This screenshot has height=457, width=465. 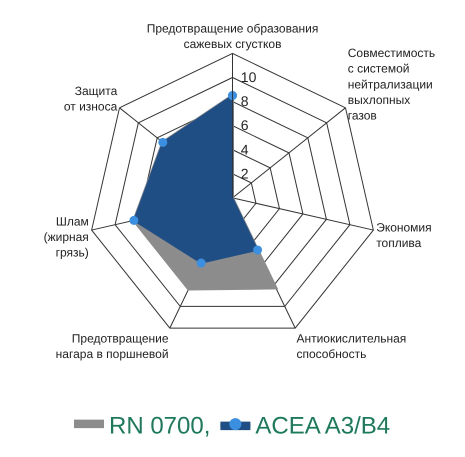 What do you see at coordinates (159, 426) in the screenshot?
I see `legend-label: RN 0700,` at bounding box center [159, 426].